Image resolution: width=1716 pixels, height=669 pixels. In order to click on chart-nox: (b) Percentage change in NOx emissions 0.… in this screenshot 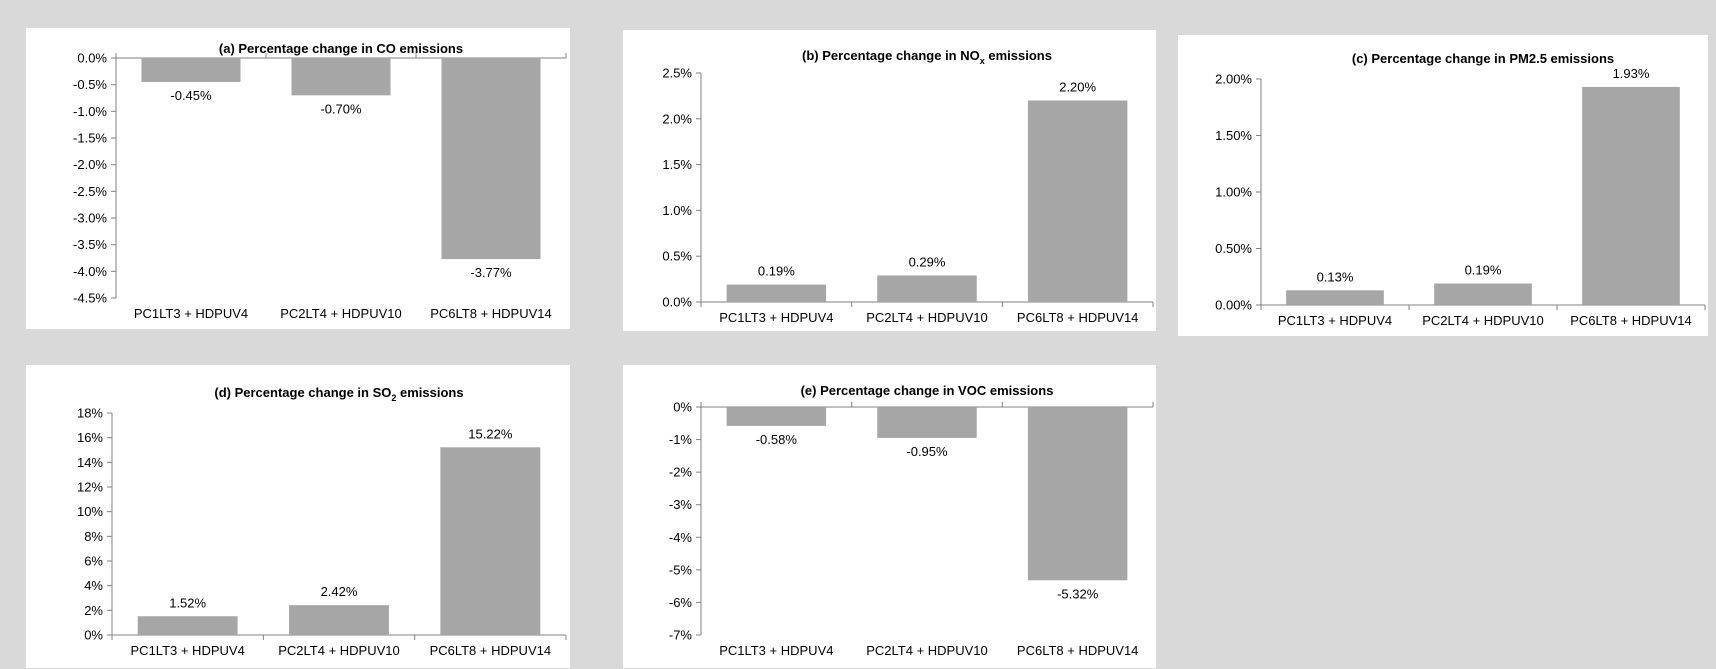, I will do `click(908, 186)`.